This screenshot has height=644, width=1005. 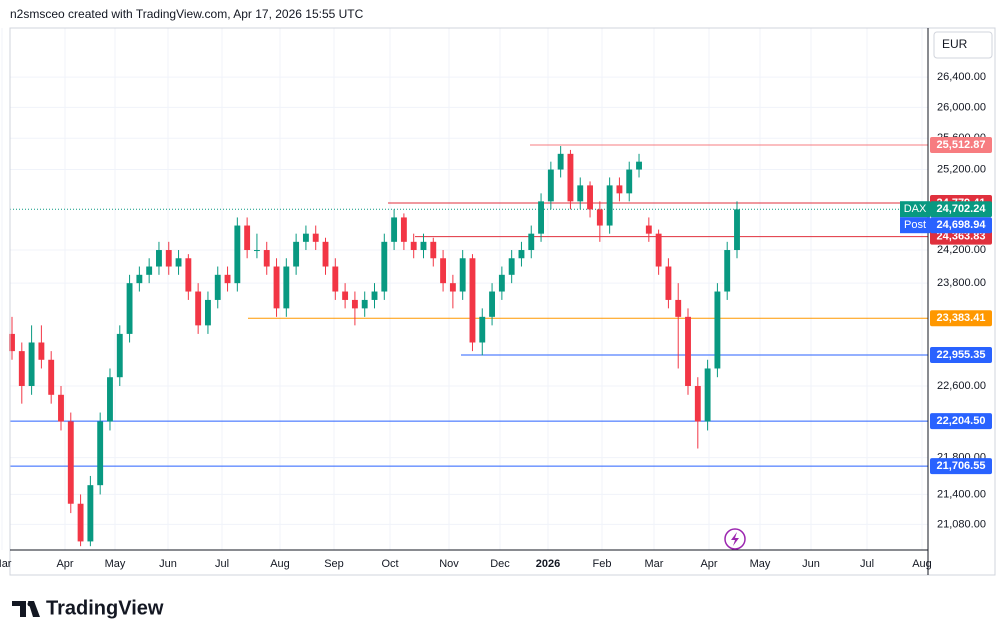 I want to click on logo-mark, so click(x=26, y=609).